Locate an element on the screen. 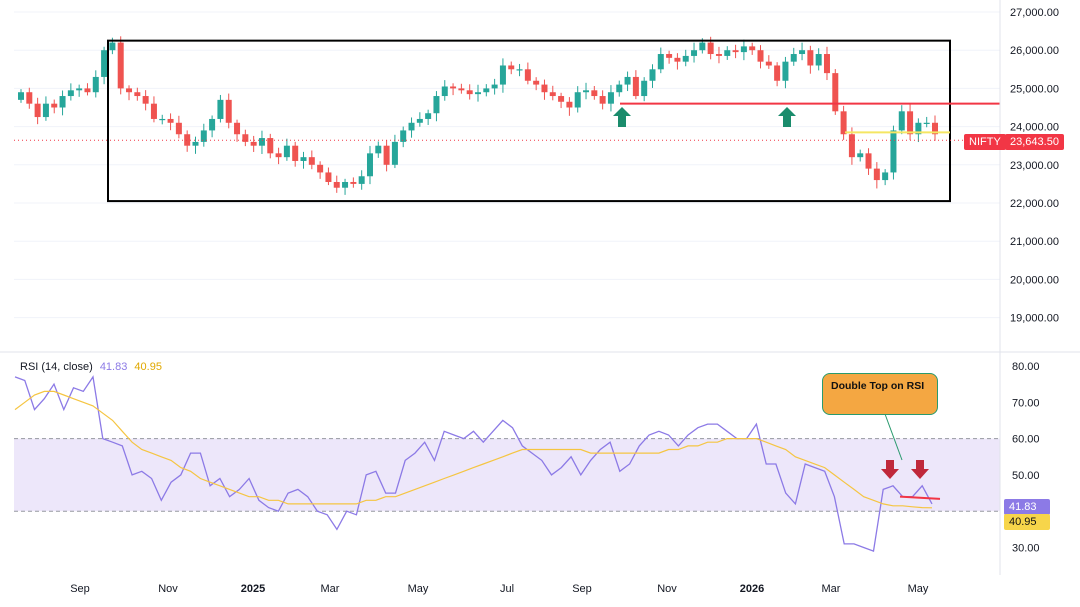 The height and width of the screenshot is (607, 1080). x-tick-label: 2025 is located at coordinates (253, 589).